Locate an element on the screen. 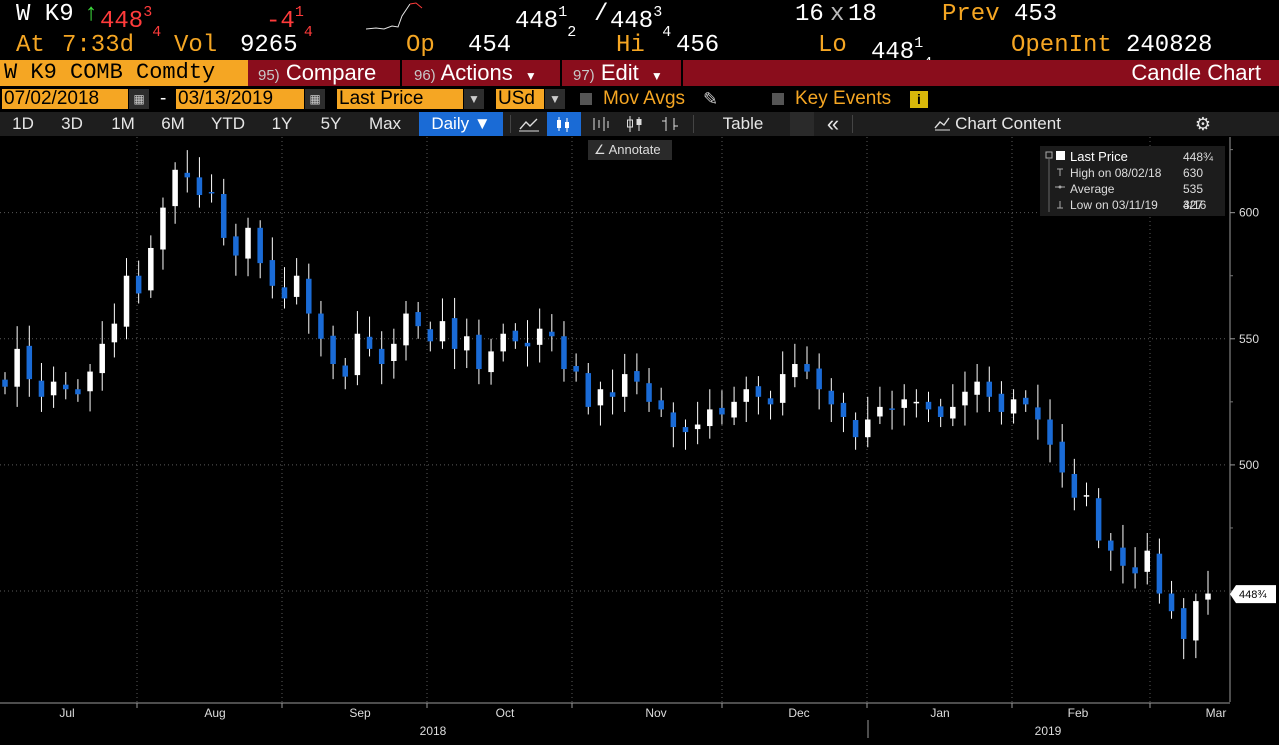 The image size is (1279, 745). range-6m-button: 6M is located at coordinates (173, 123).